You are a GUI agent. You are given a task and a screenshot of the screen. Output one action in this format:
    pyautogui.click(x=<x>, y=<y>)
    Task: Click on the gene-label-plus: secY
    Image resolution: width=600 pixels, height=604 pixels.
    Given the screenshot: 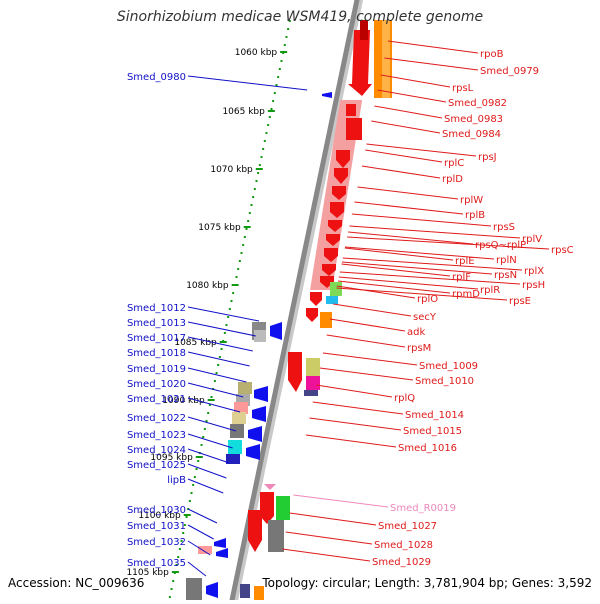 What is the action you would take?
    pyautogui.click(x=425, y=317)
    